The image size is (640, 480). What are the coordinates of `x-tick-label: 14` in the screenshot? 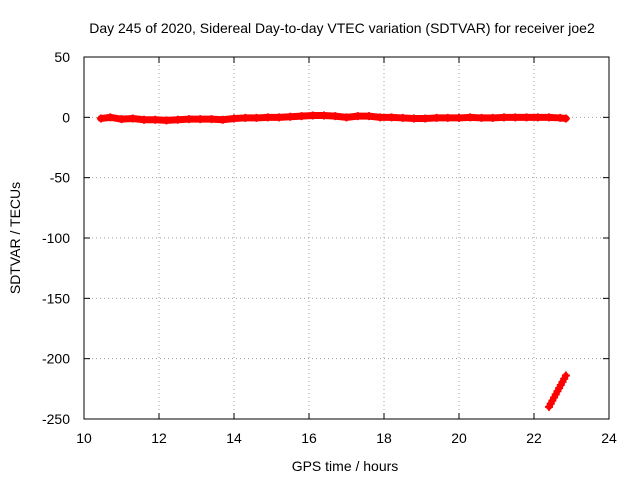 It's located at (234, 438).